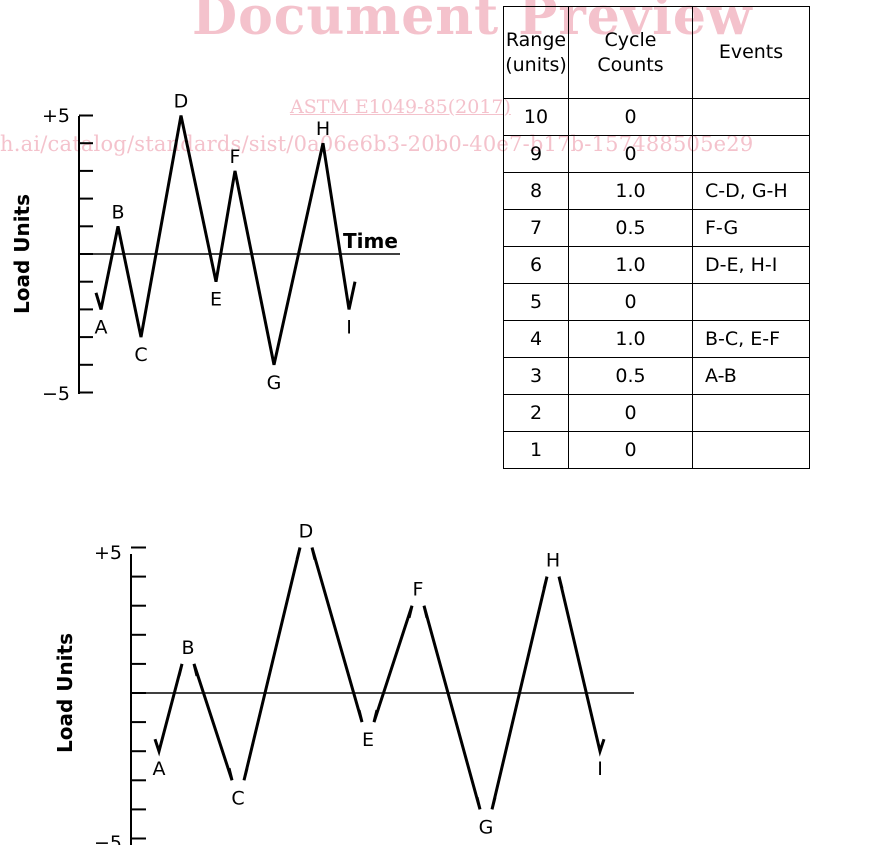 The image size is (872, 845). What do you see at coordinates (486, 827) in the screenshot?
I see `bottom-point-label-g: G` at bounding box center [486, 827].